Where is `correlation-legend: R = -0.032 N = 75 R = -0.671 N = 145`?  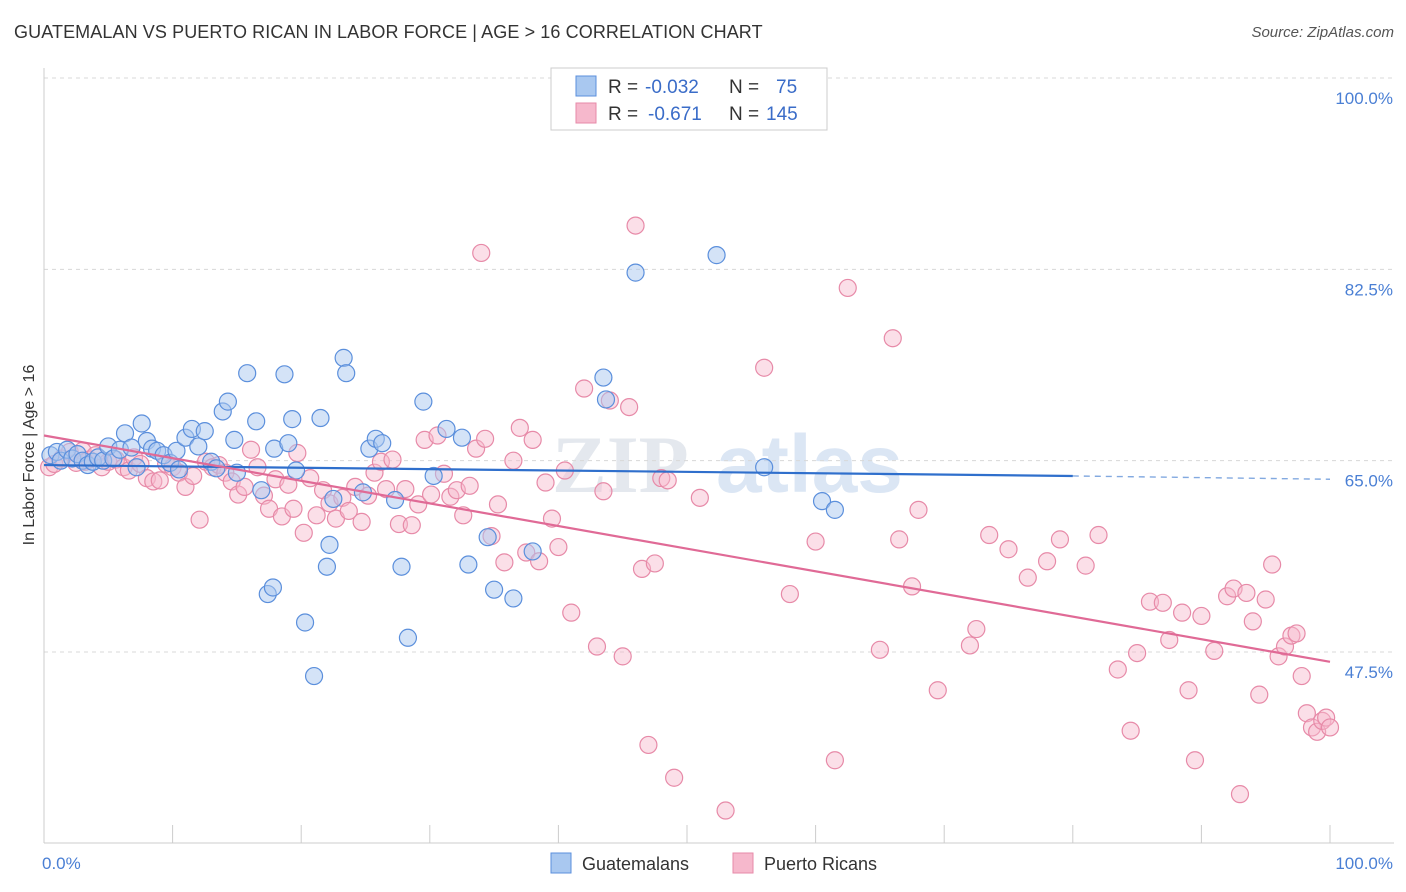
correlation-legend: R = -0.032 N = 75 R = -0.671 N = 145 is located at coordinates (689, 99).